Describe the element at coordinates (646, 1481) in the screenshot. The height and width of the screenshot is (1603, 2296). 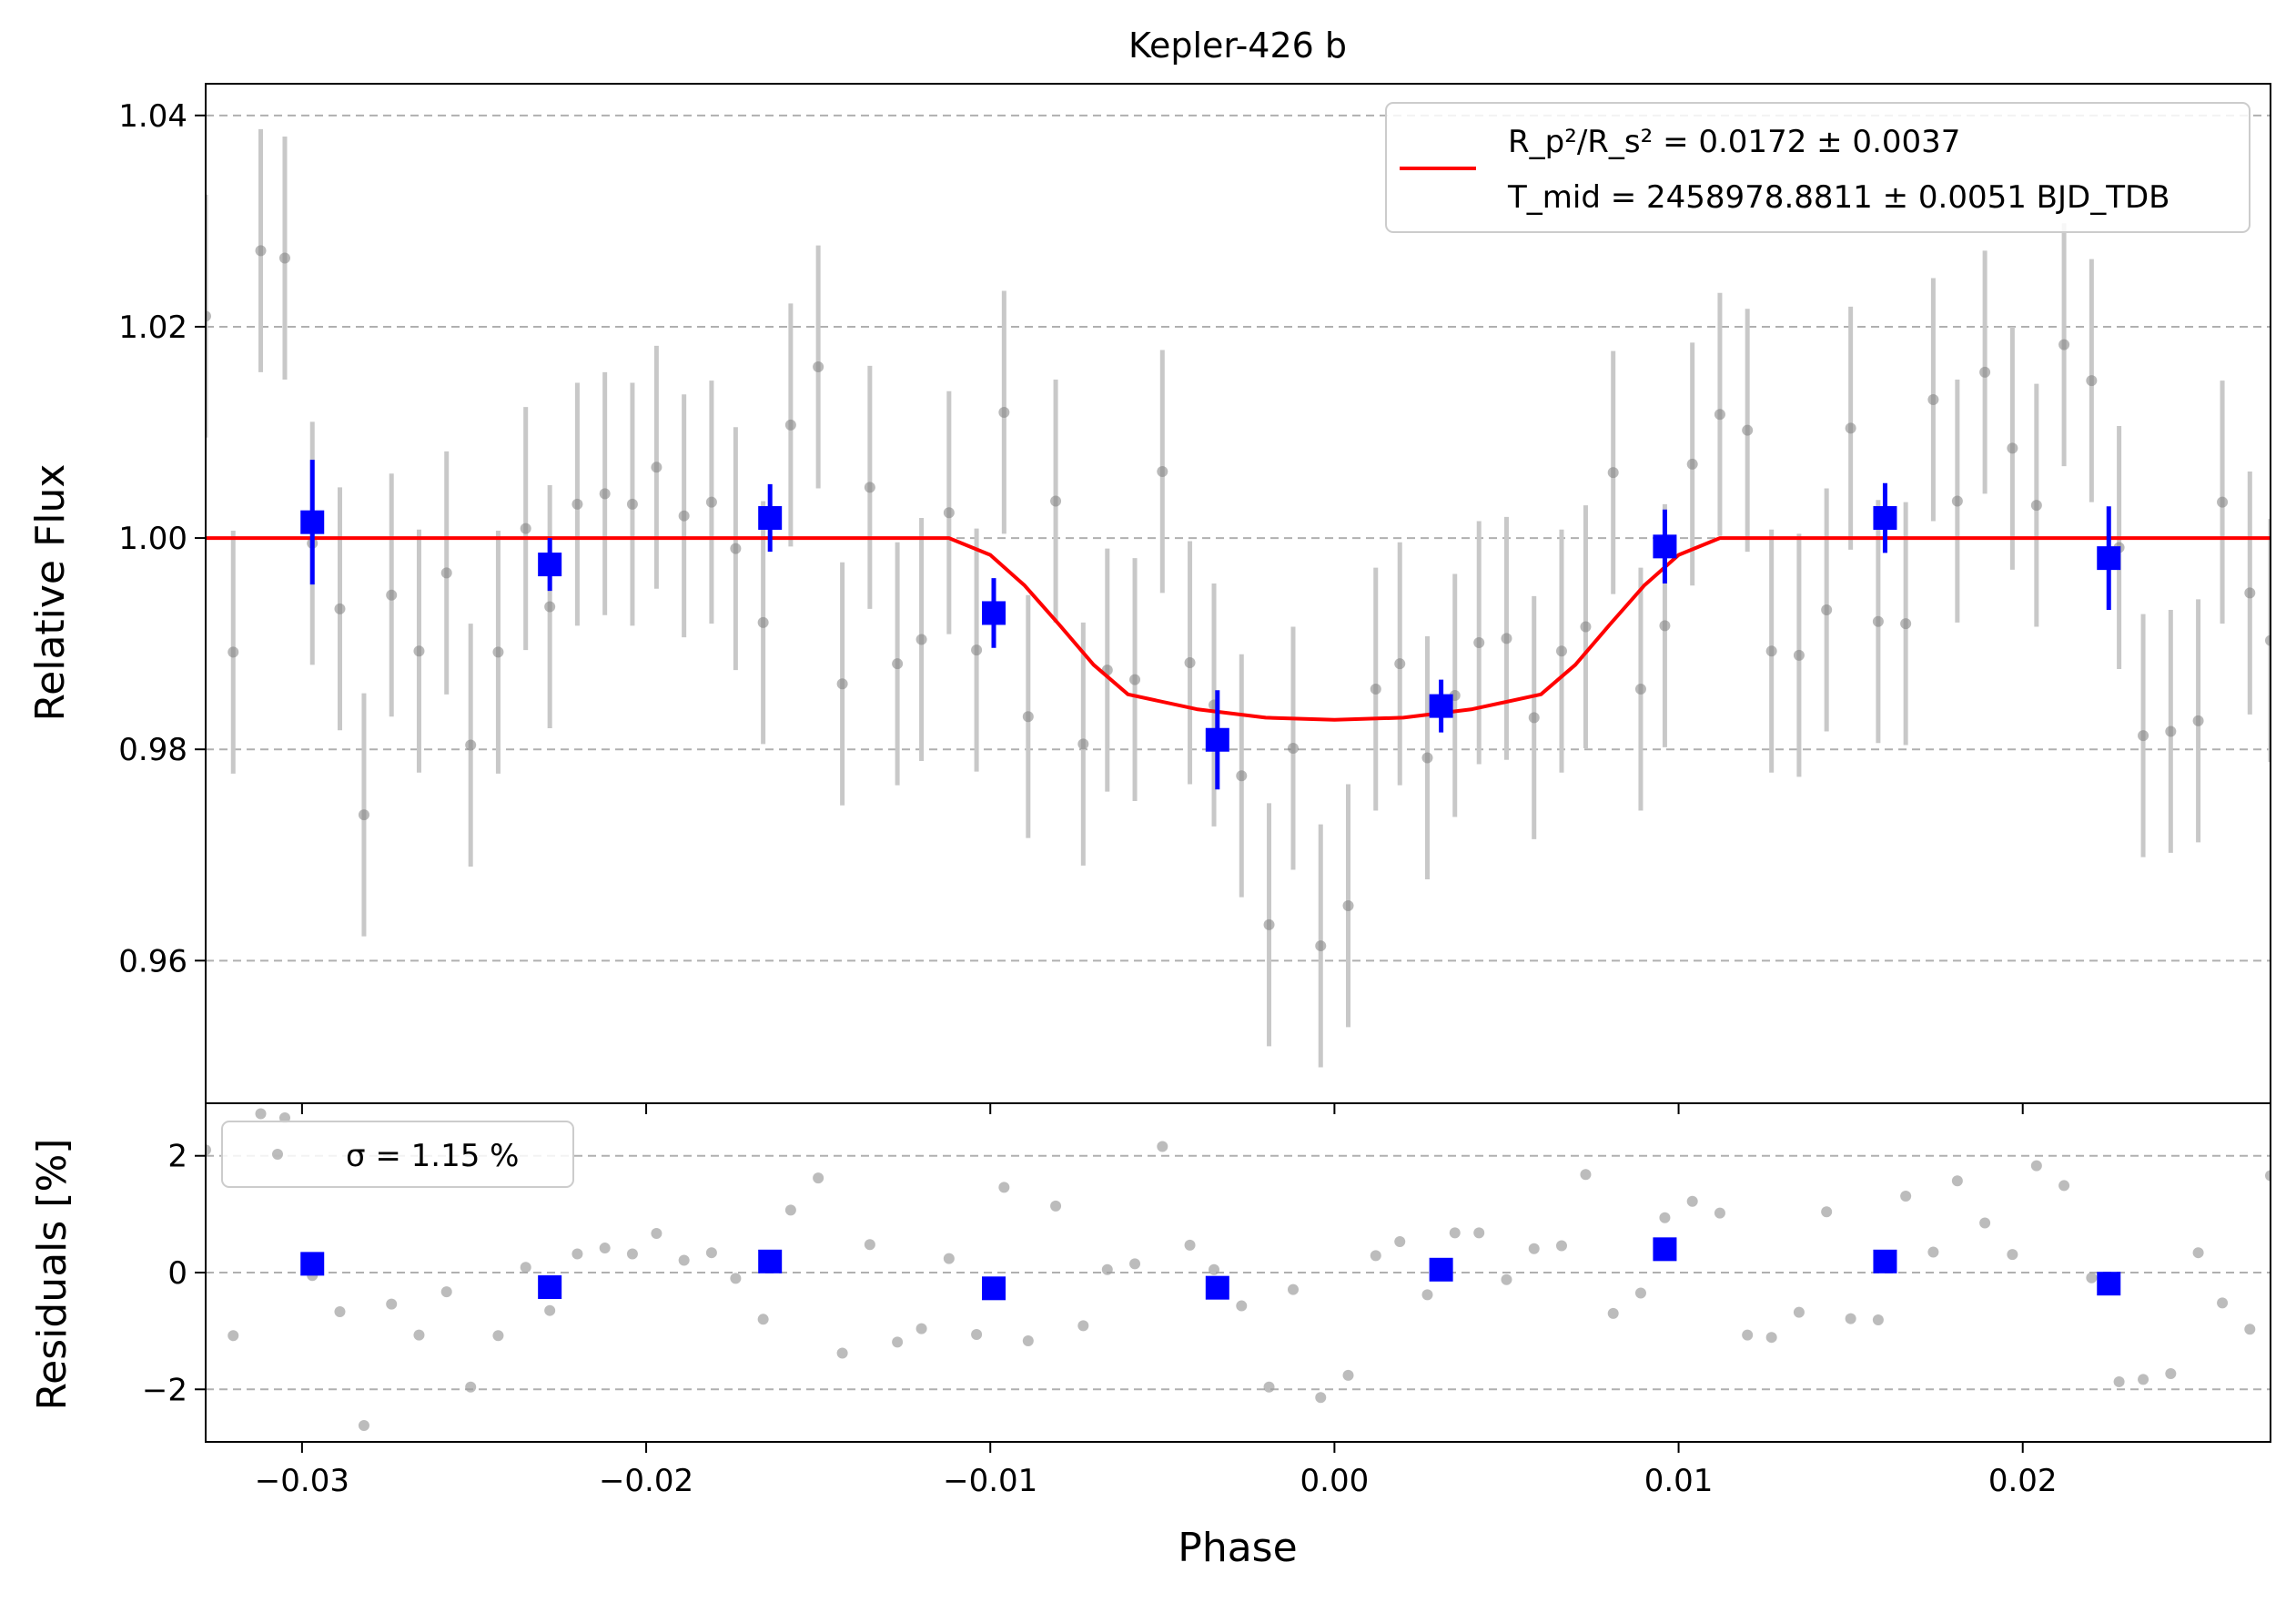
I see `residuals-x-tick-label: −0.02` at that location.